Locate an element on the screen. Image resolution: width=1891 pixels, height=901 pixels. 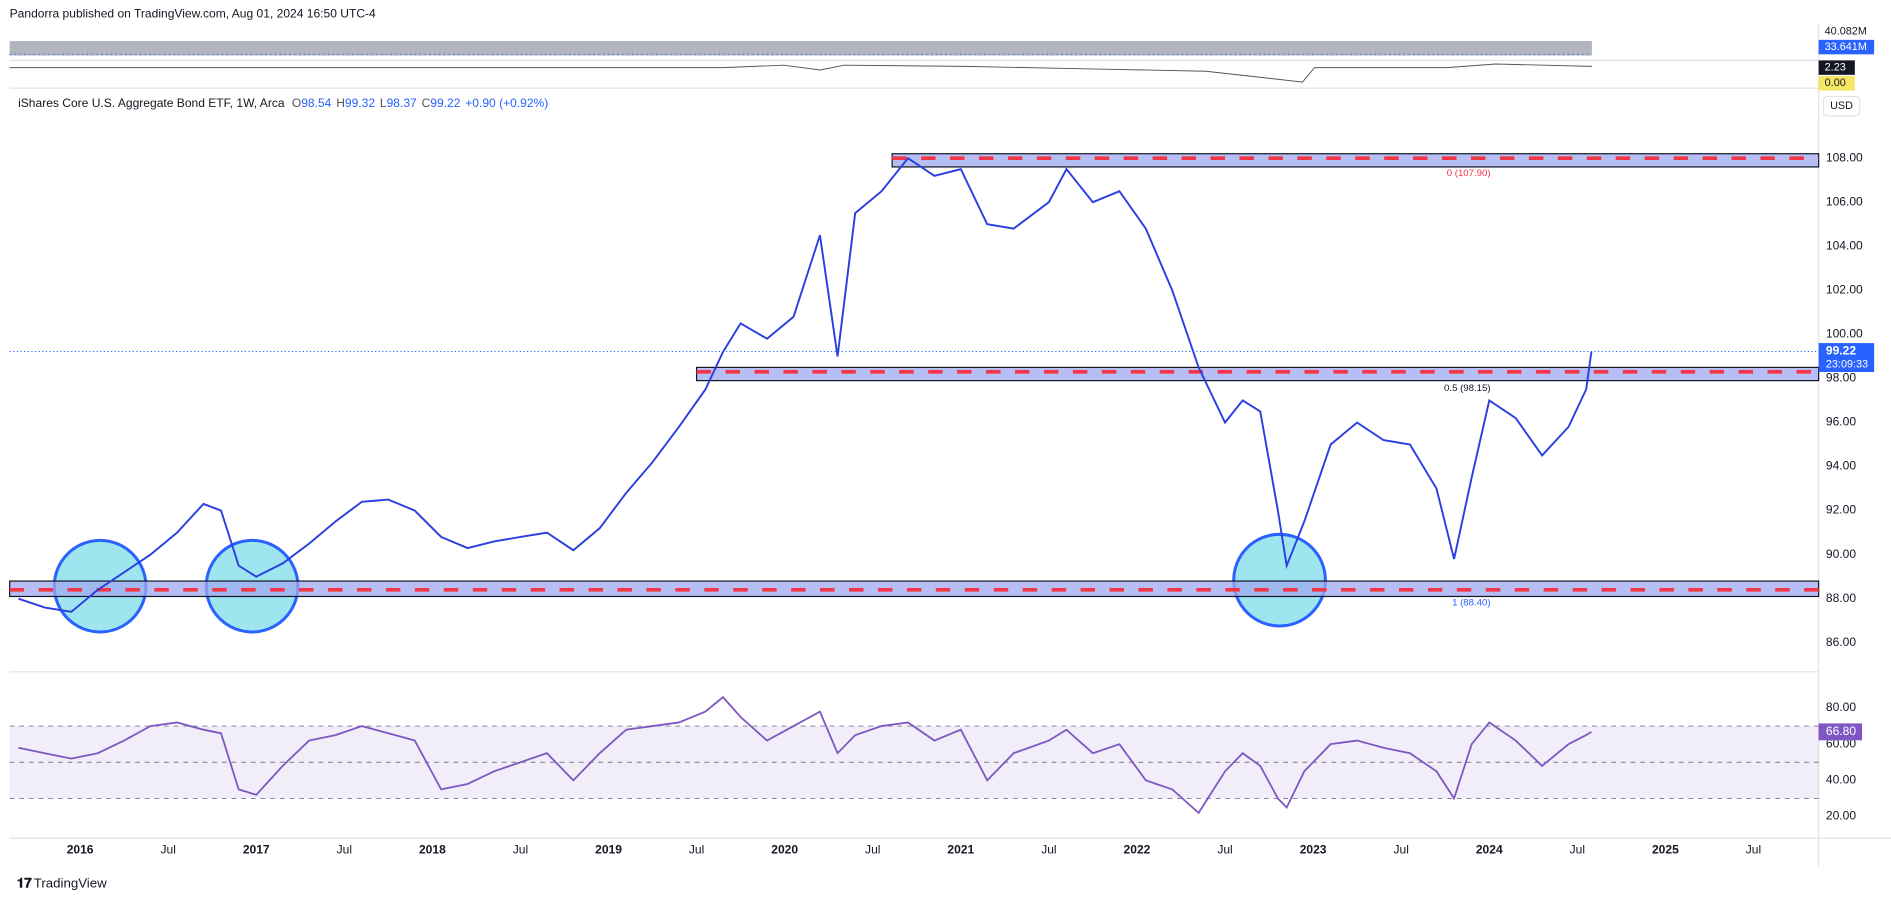
fib-label: 0.5 (98.15) is located at coordinates (1467, 388).